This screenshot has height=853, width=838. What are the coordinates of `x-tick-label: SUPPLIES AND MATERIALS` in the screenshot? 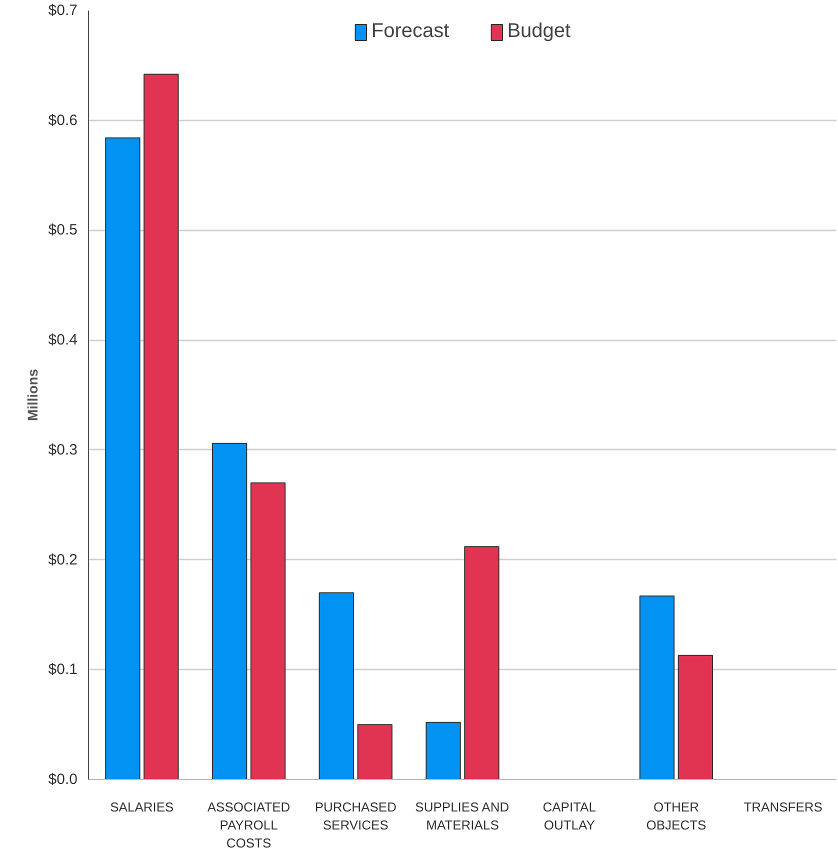 It's located at (462, 816).